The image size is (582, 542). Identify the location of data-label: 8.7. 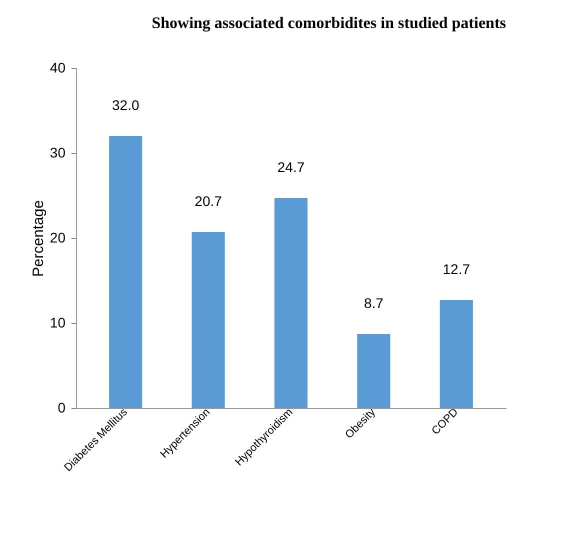
(374, 303).